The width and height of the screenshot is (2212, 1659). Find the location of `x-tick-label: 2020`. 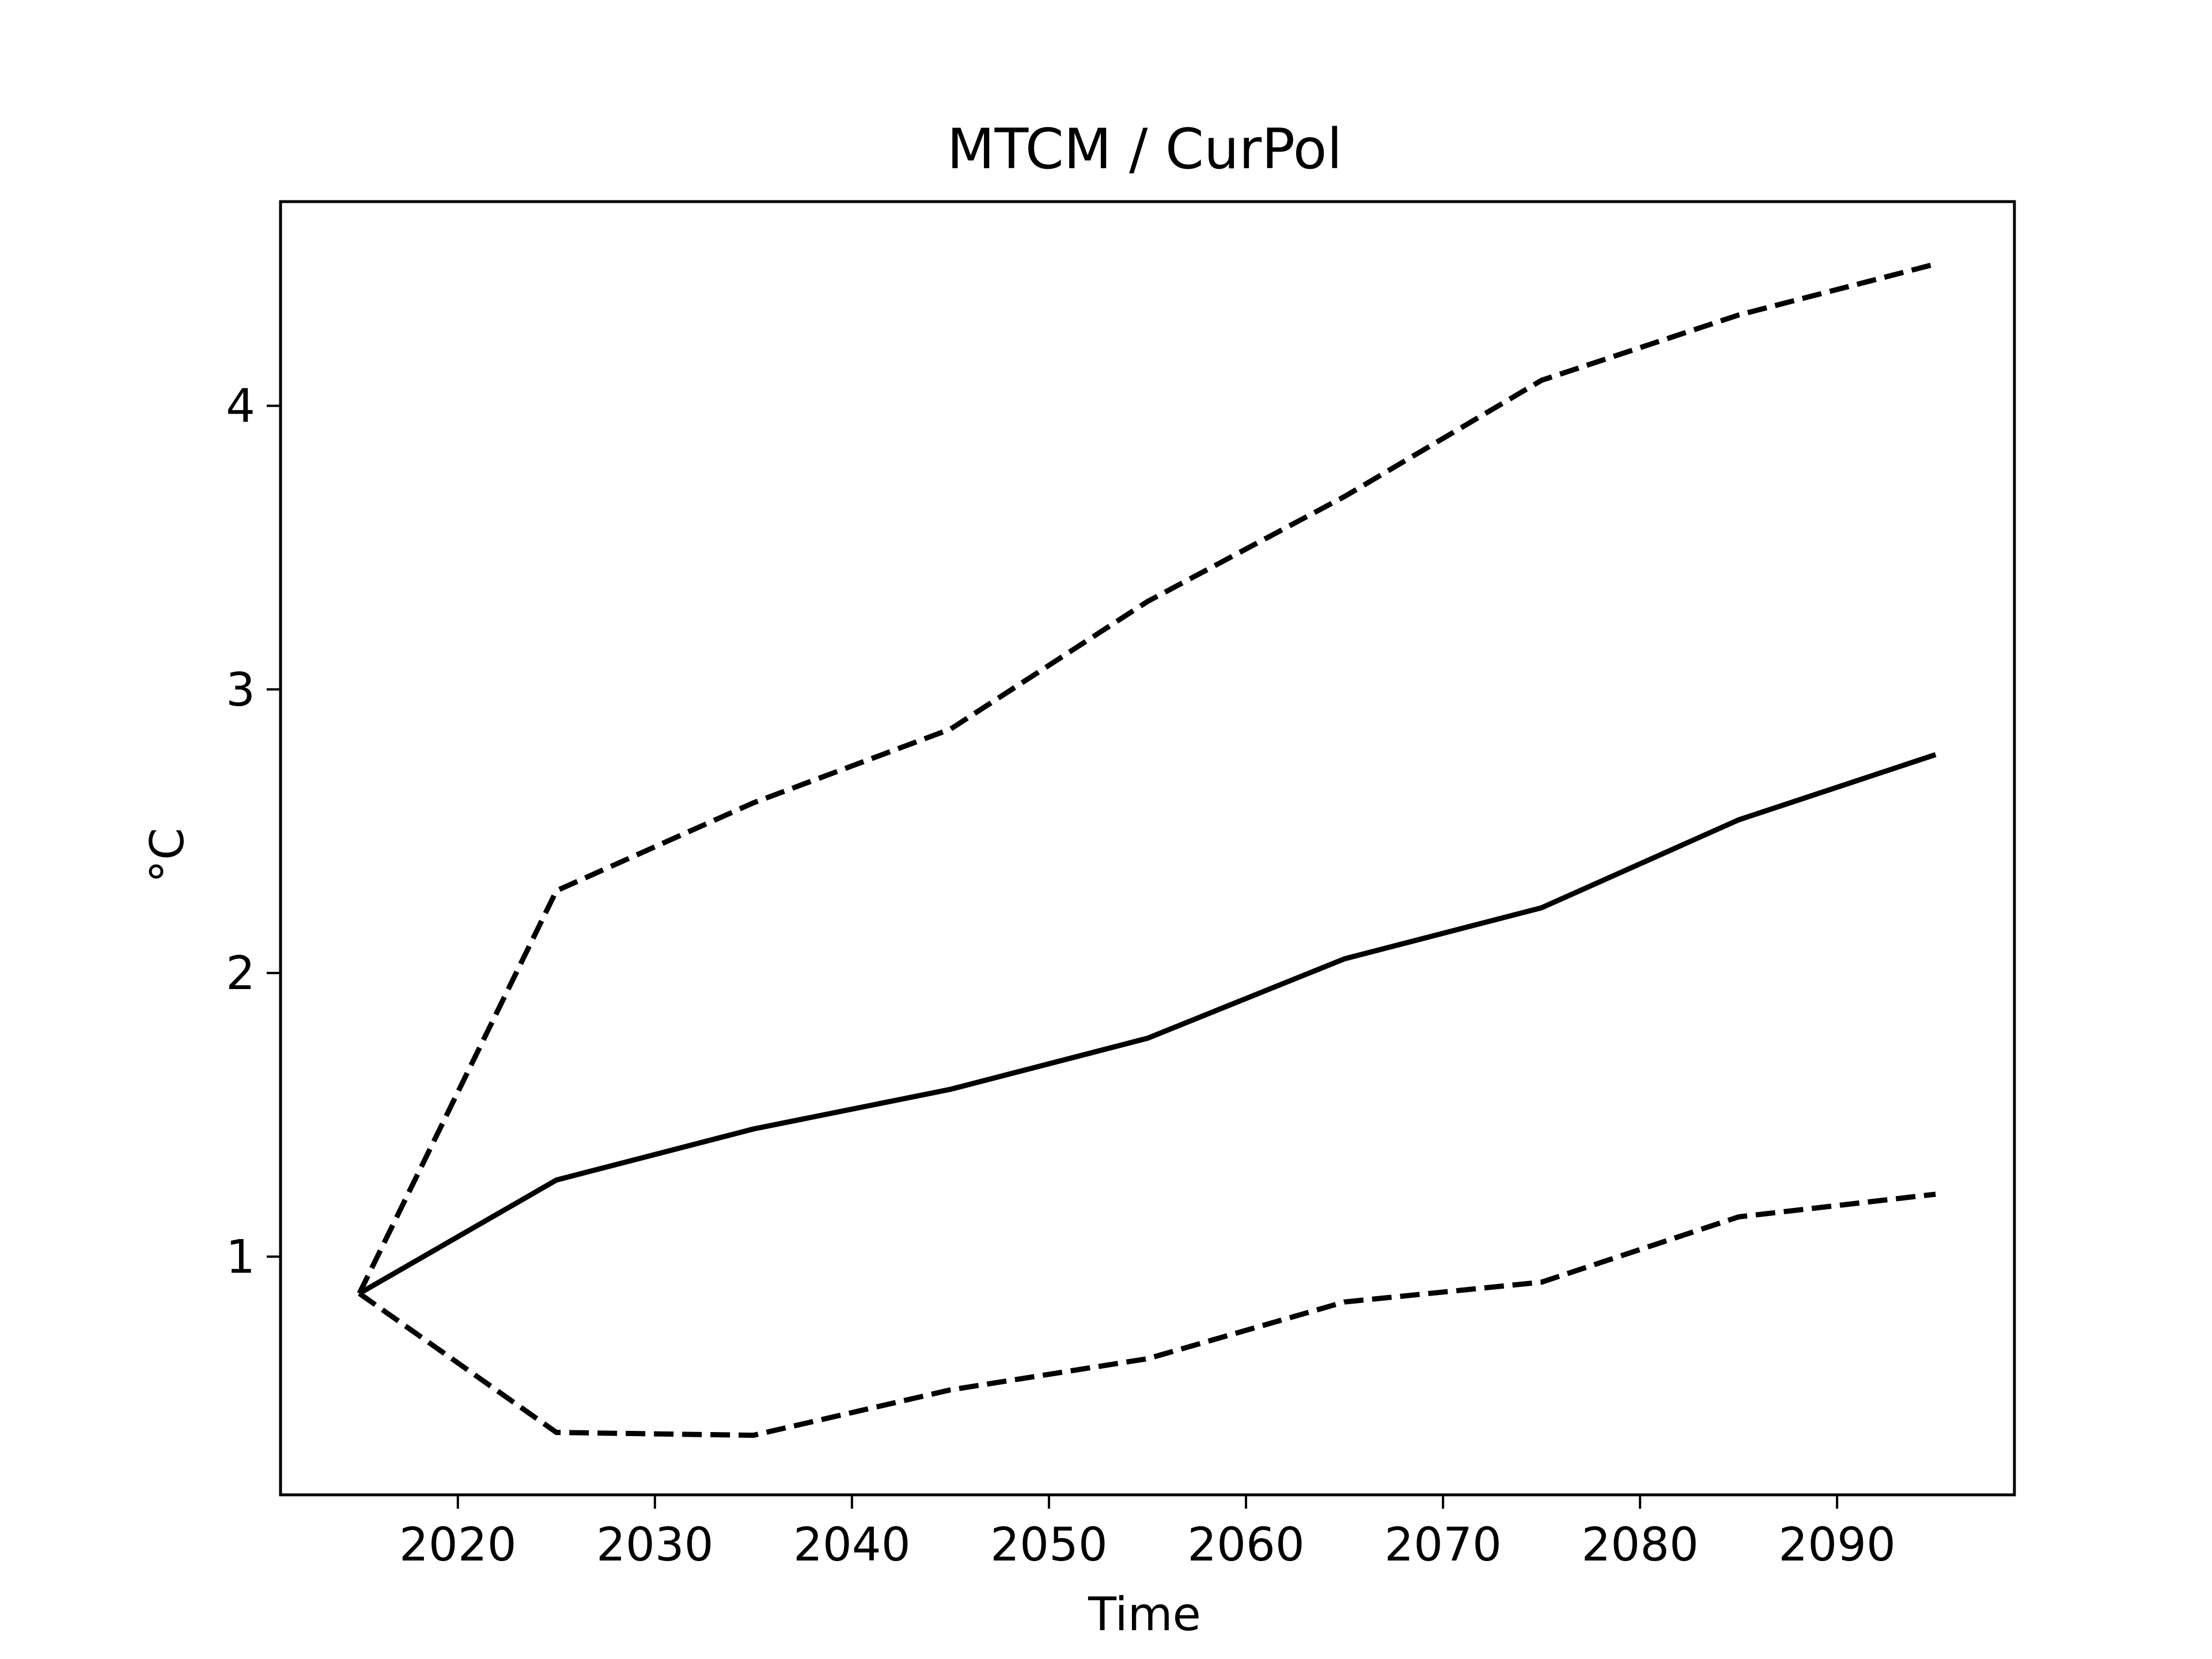

x-tick-label: 2020 is located at coordinates (458, 1544).